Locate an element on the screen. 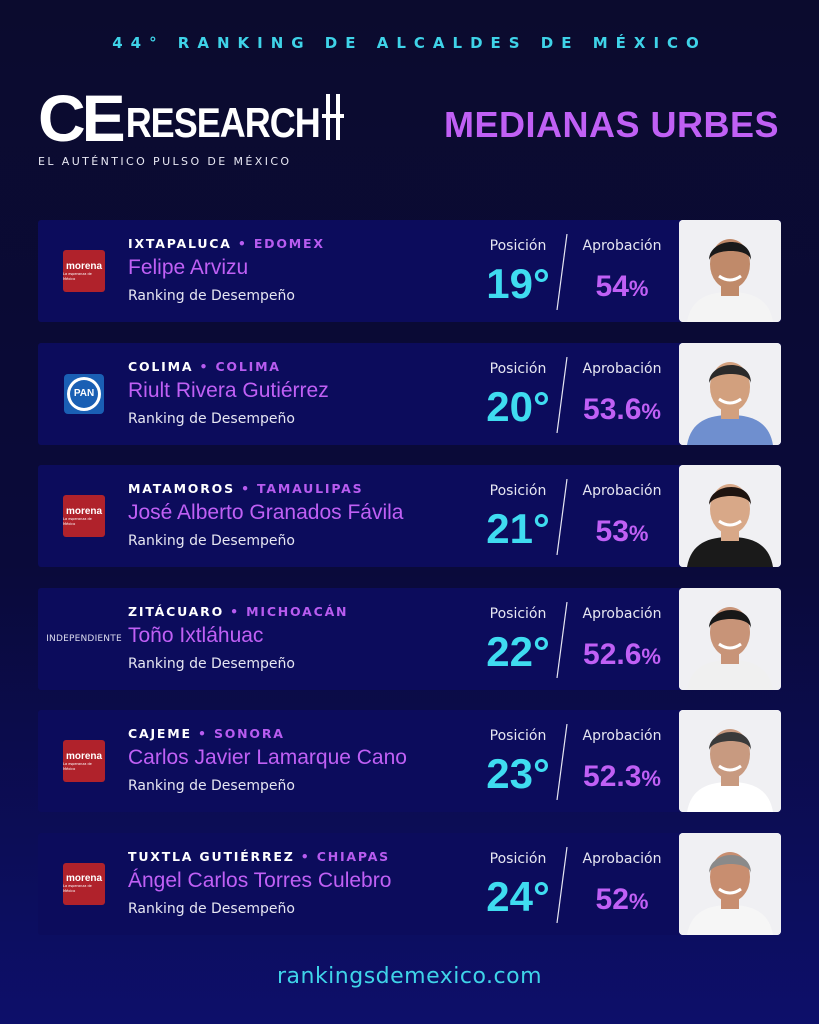 The image size is (819, 1024). approval-value: 53.6% is located at coordinates (622, 410).